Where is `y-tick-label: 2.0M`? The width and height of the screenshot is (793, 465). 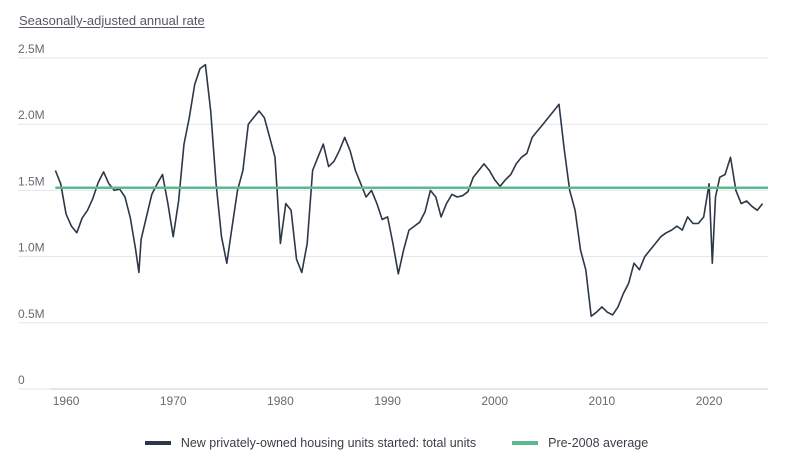
y-tick-label: 2.0M is located at coordinates (31, 115).